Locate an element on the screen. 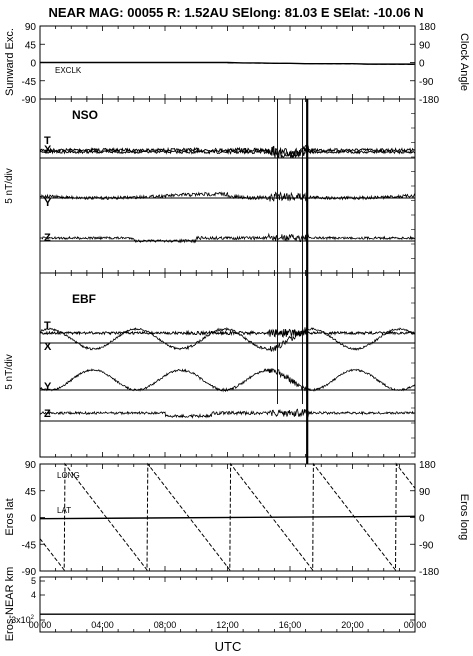 This screenshot has height=656, width=473. eros-long-line is located at coordinates (227, 517).